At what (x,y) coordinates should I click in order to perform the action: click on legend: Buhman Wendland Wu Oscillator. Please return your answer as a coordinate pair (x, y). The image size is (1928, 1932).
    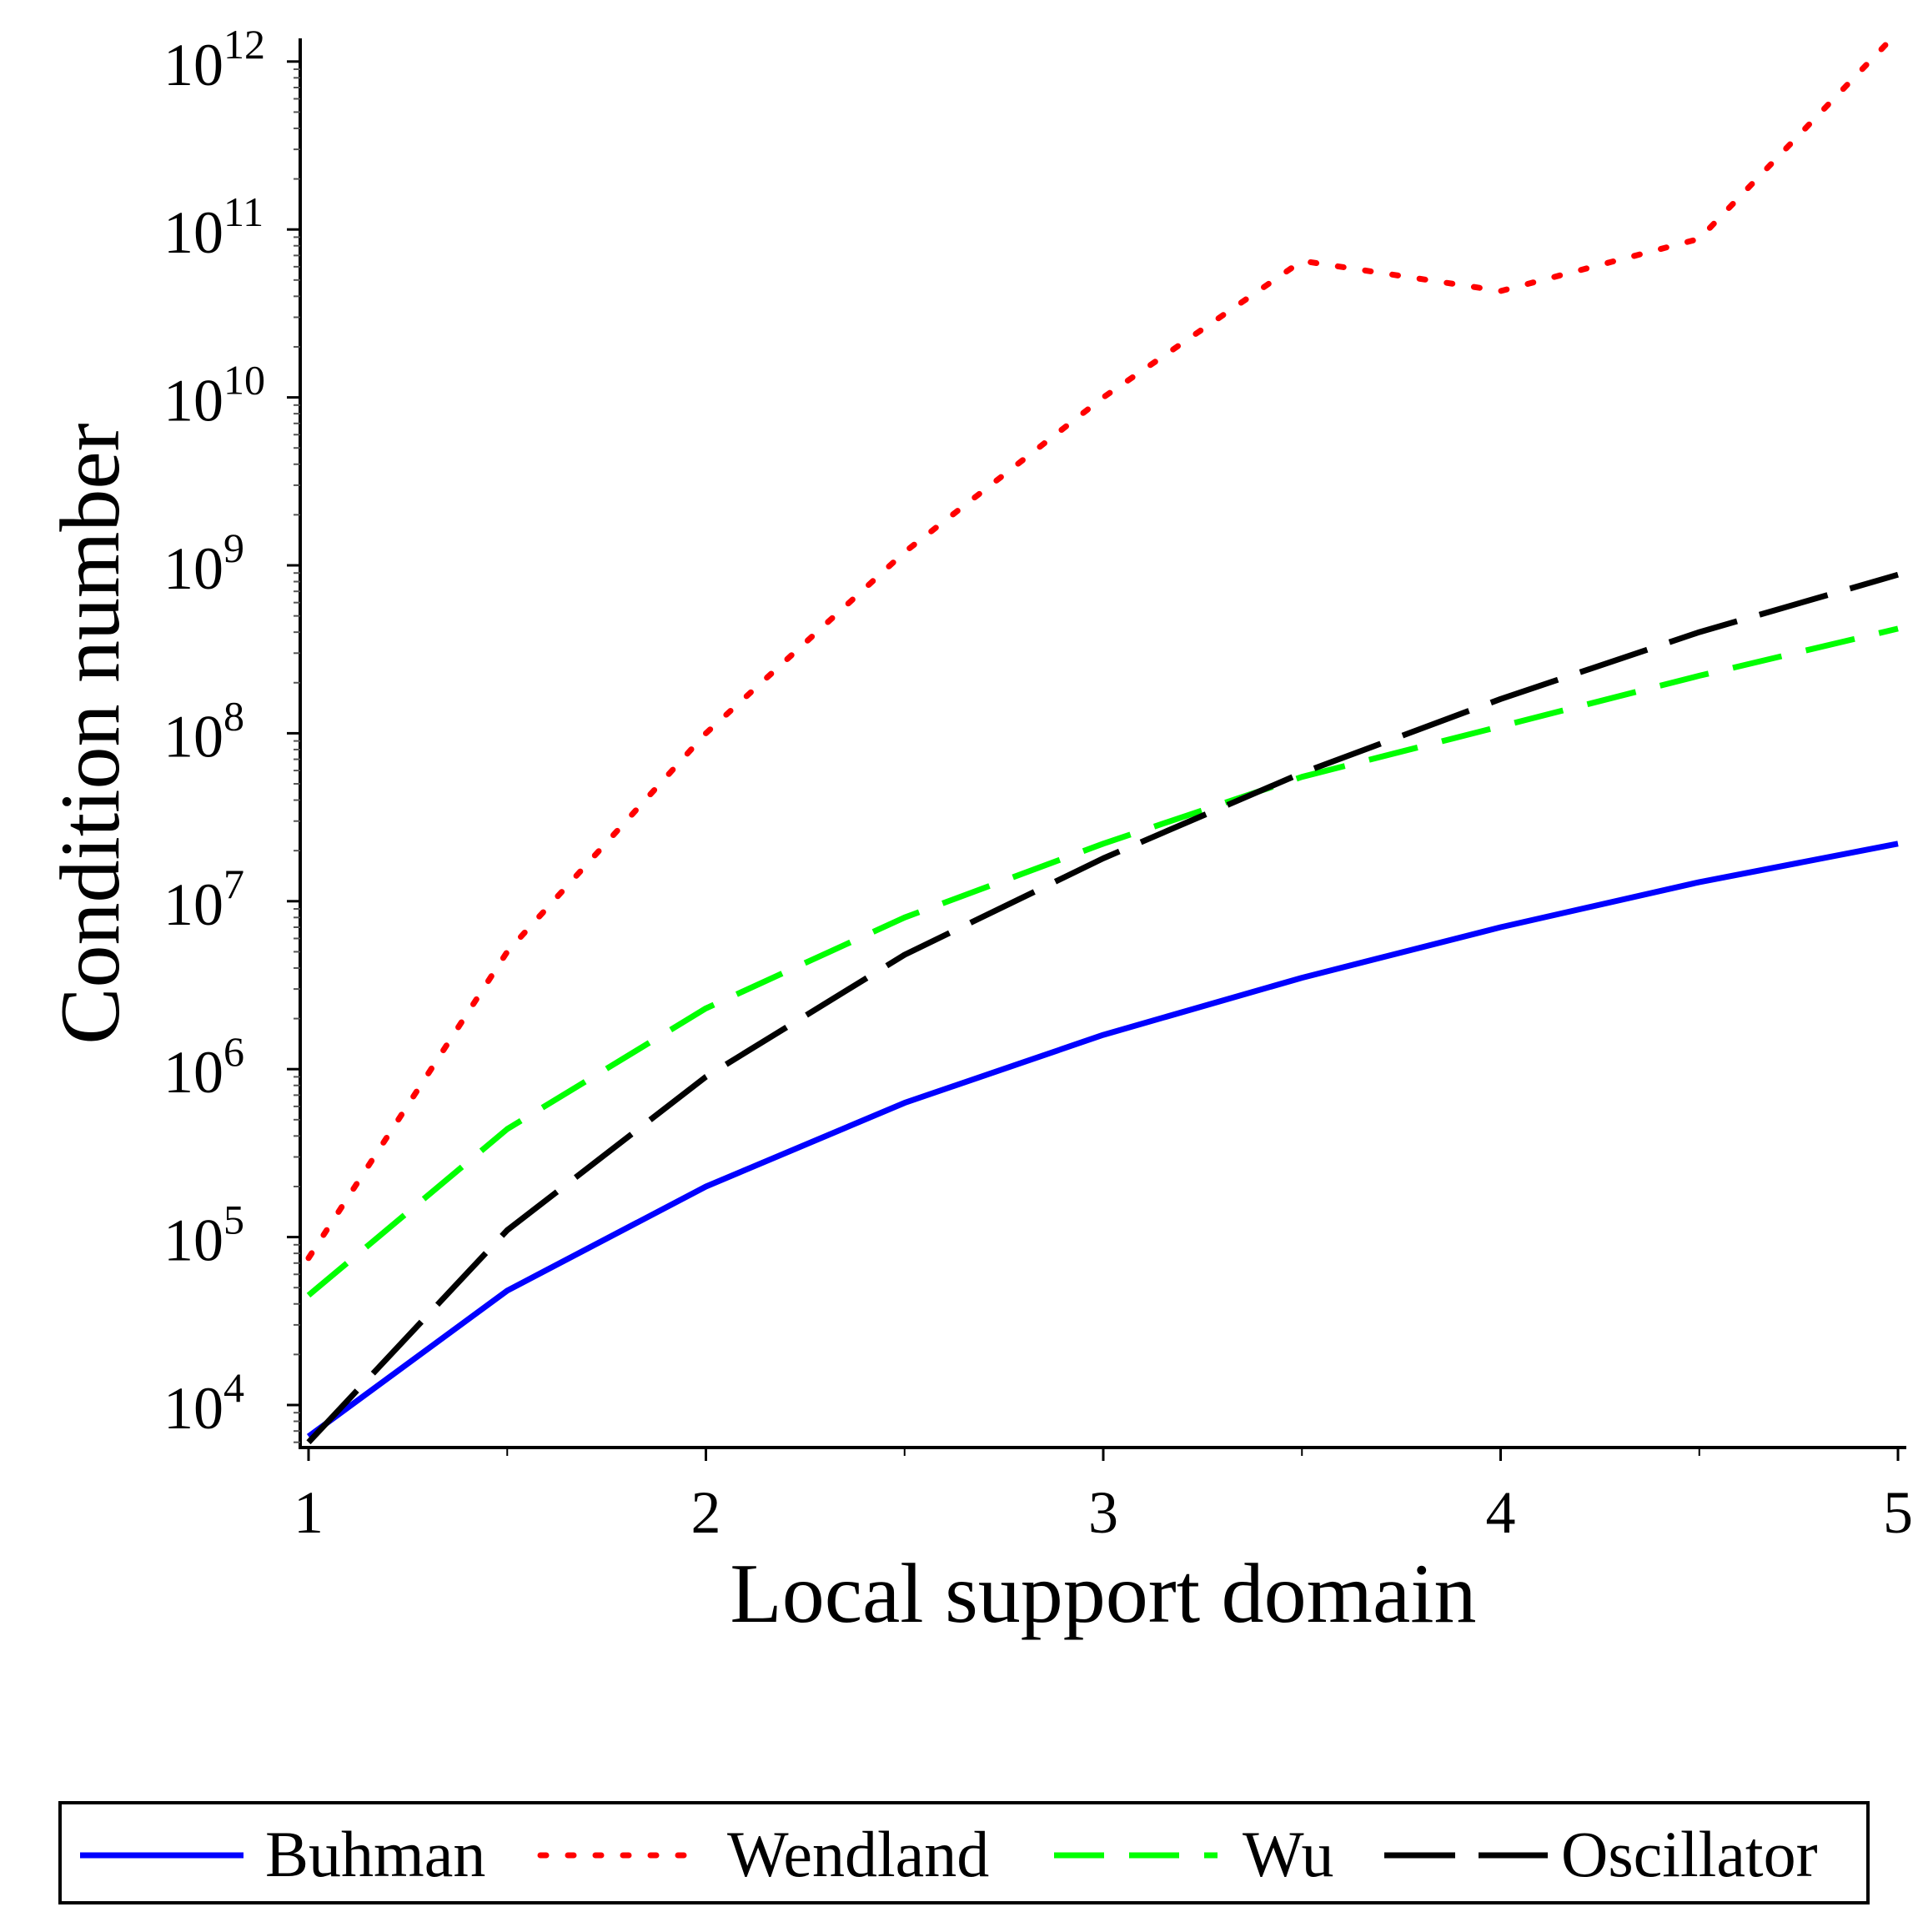
    Looking at the image, I should click on (964, 1852).